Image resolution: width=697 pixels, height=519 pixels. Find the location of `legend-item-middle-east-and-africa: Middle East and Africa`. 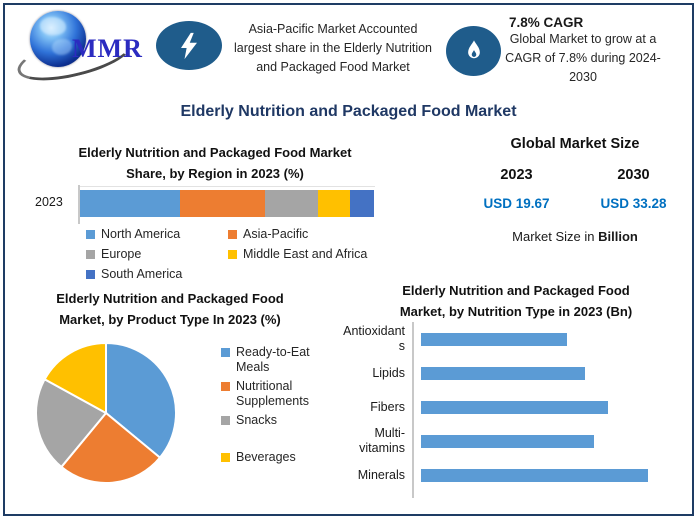

legend-item-middle-east-and-africa: Middle East and Africa is located at coordinates (297, 254).